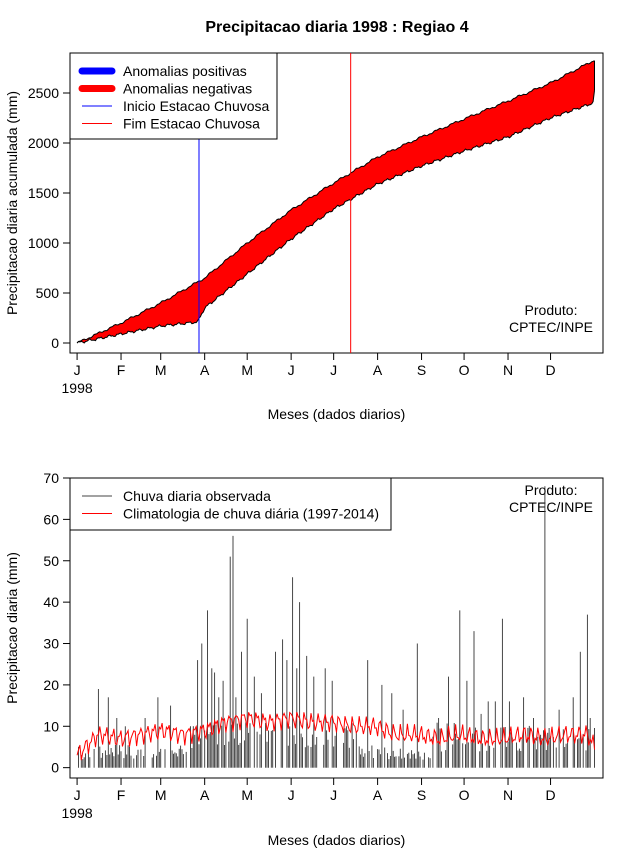 The width and height of the screenshot is (640, 855). Describe the element at coordinates (551, 327) in the screenshot. I see `top-product-label-org: CPTEC/INPE` at that location.